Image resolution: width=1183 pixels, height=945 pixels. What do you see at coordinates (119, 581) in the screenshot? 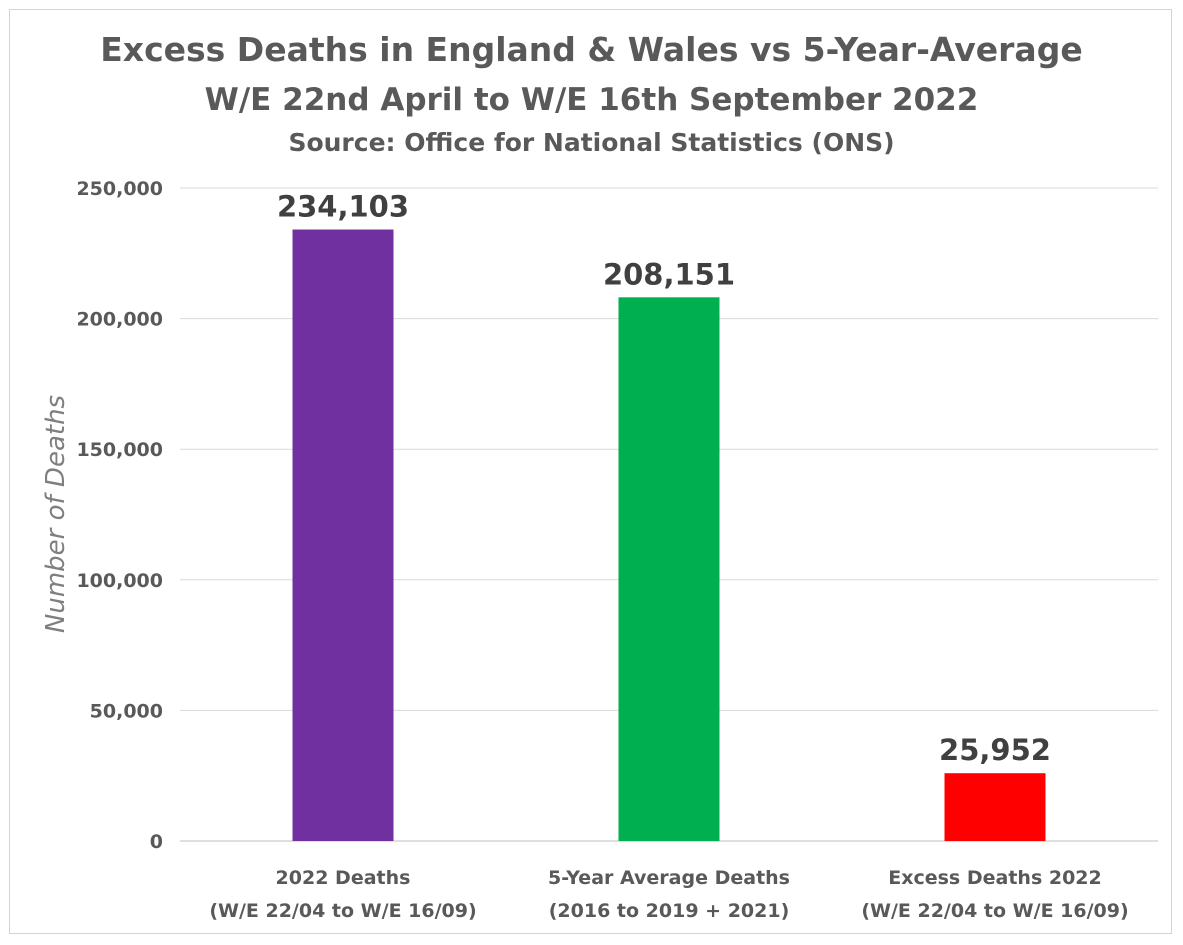
I see `y-tick-label: 100,000` at bounding box center [119, 581].